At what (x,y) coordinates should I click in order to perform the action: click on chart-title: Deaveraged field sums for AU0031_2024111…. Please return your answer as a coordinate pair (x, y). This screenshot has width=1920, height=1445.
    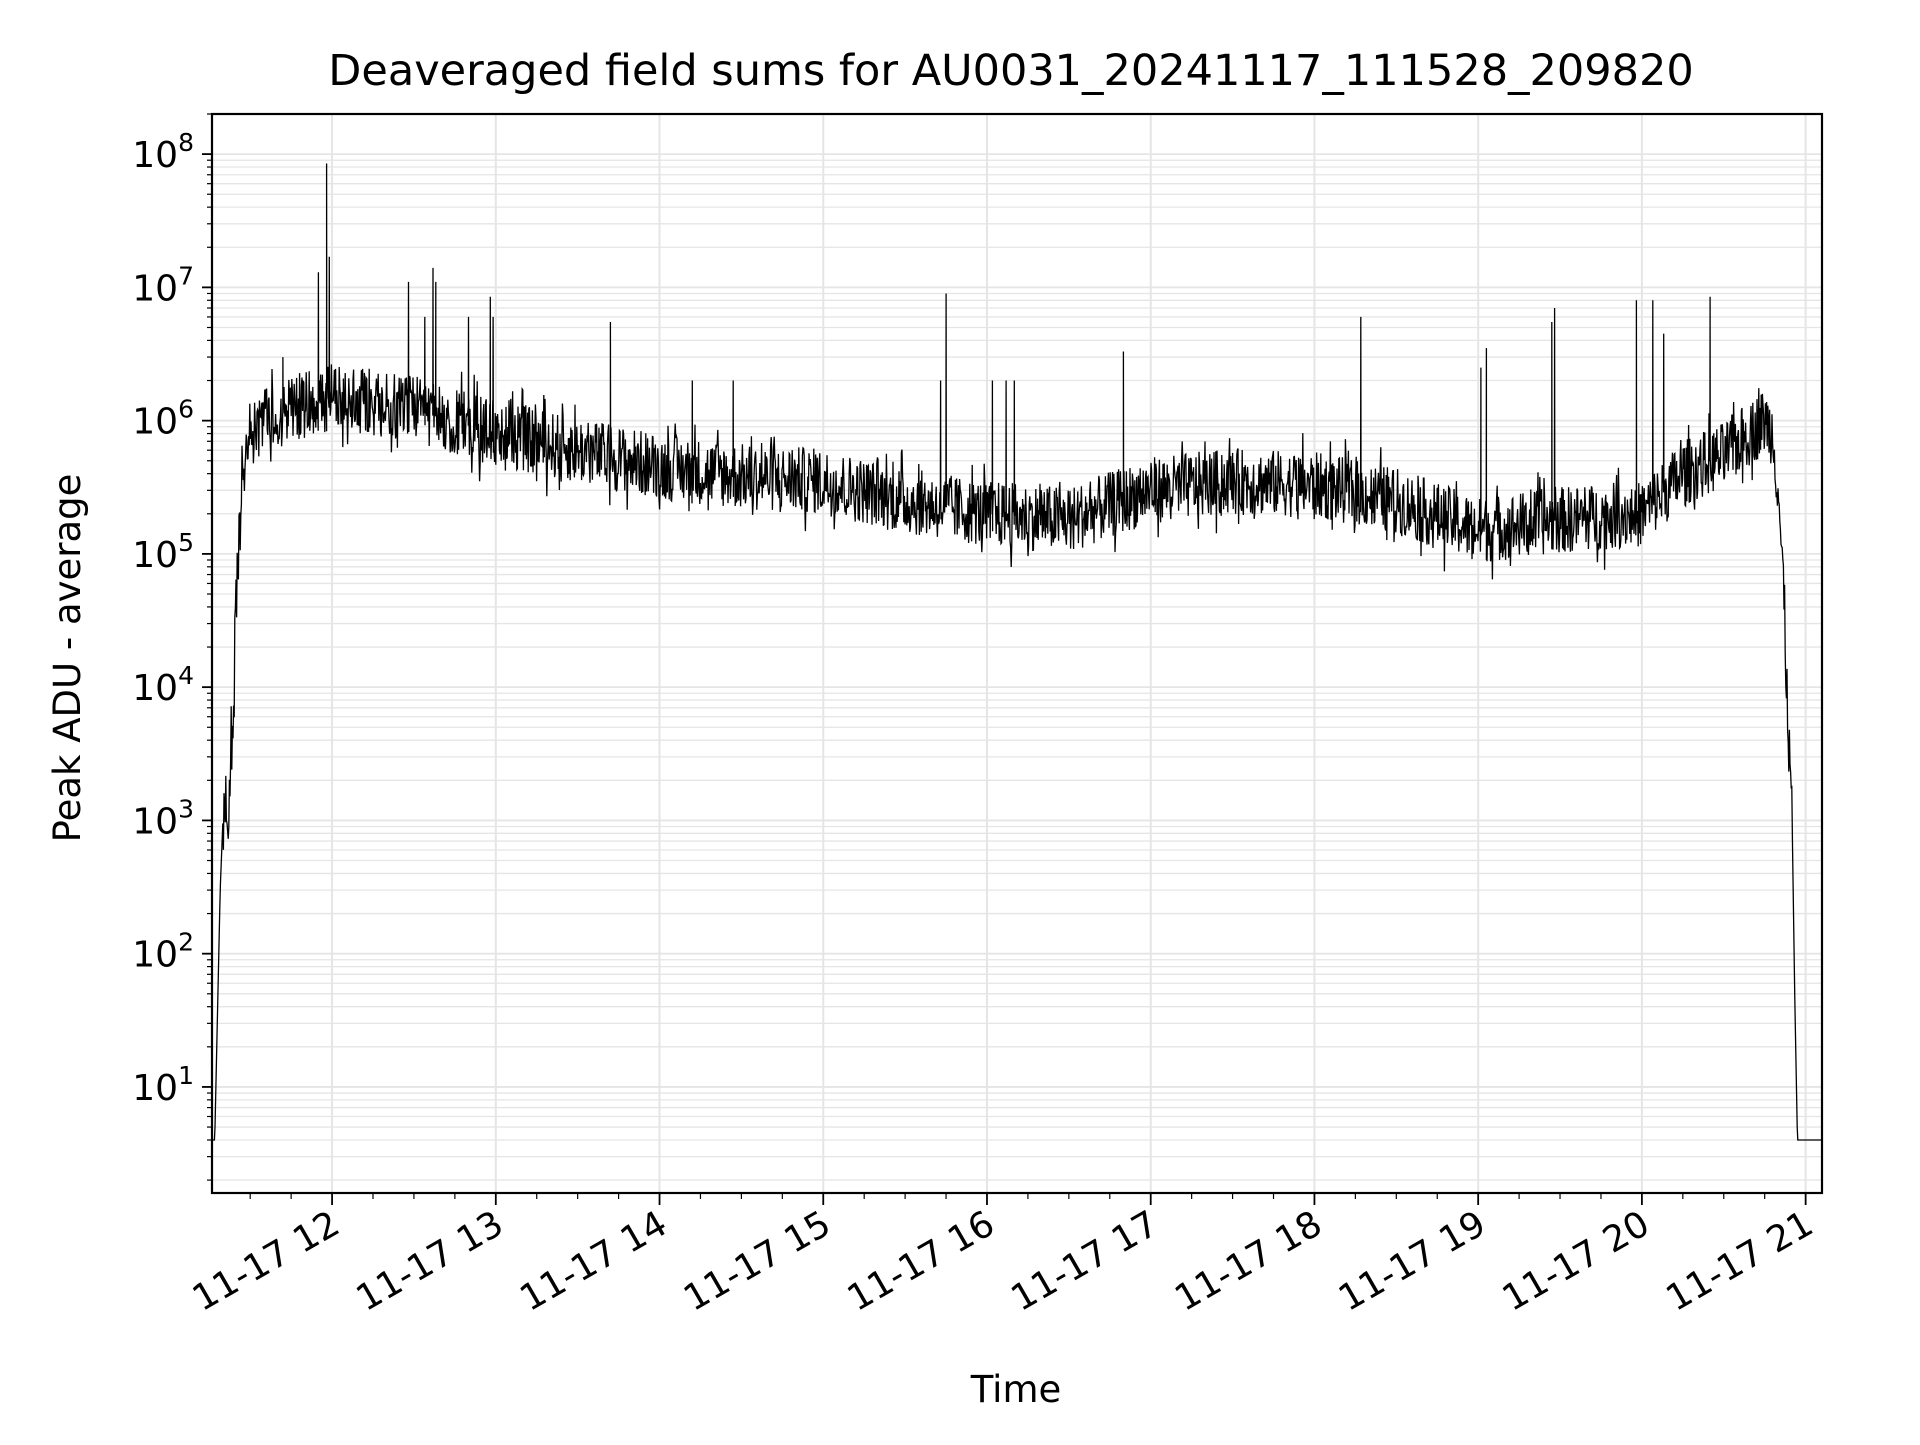
    Looking at the image, I should click on (1010, 71).